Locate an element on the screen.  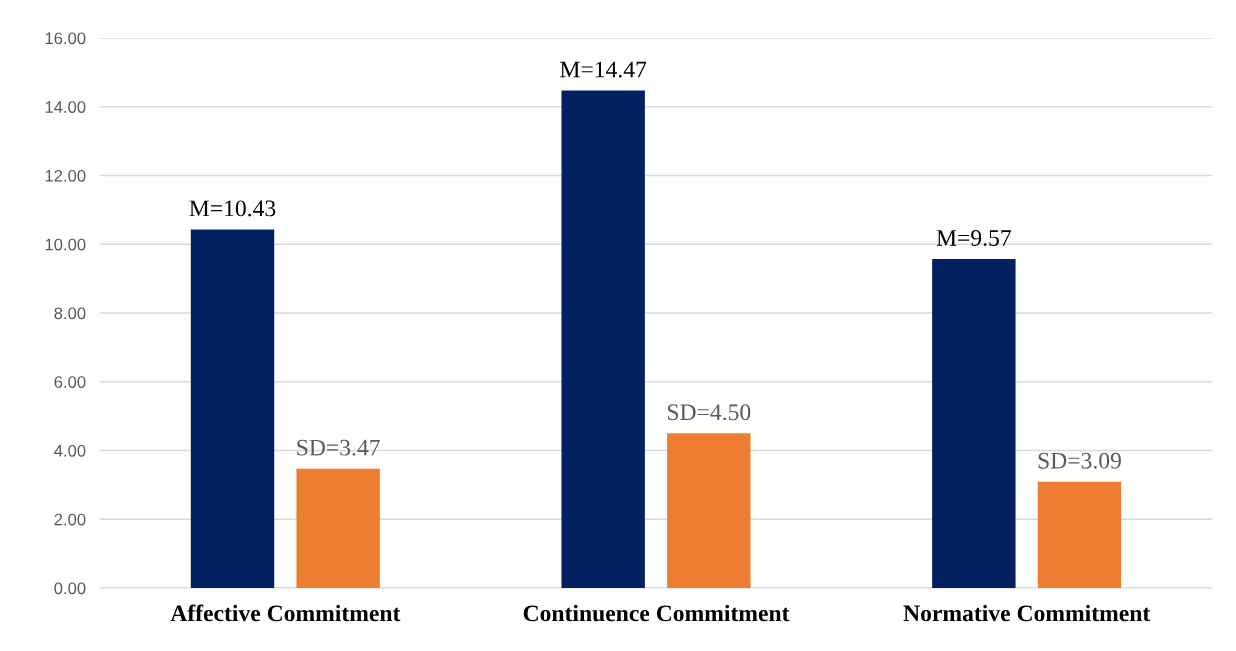
x-tick-label: Continuence Commitment is located at coordinates (656, 613).